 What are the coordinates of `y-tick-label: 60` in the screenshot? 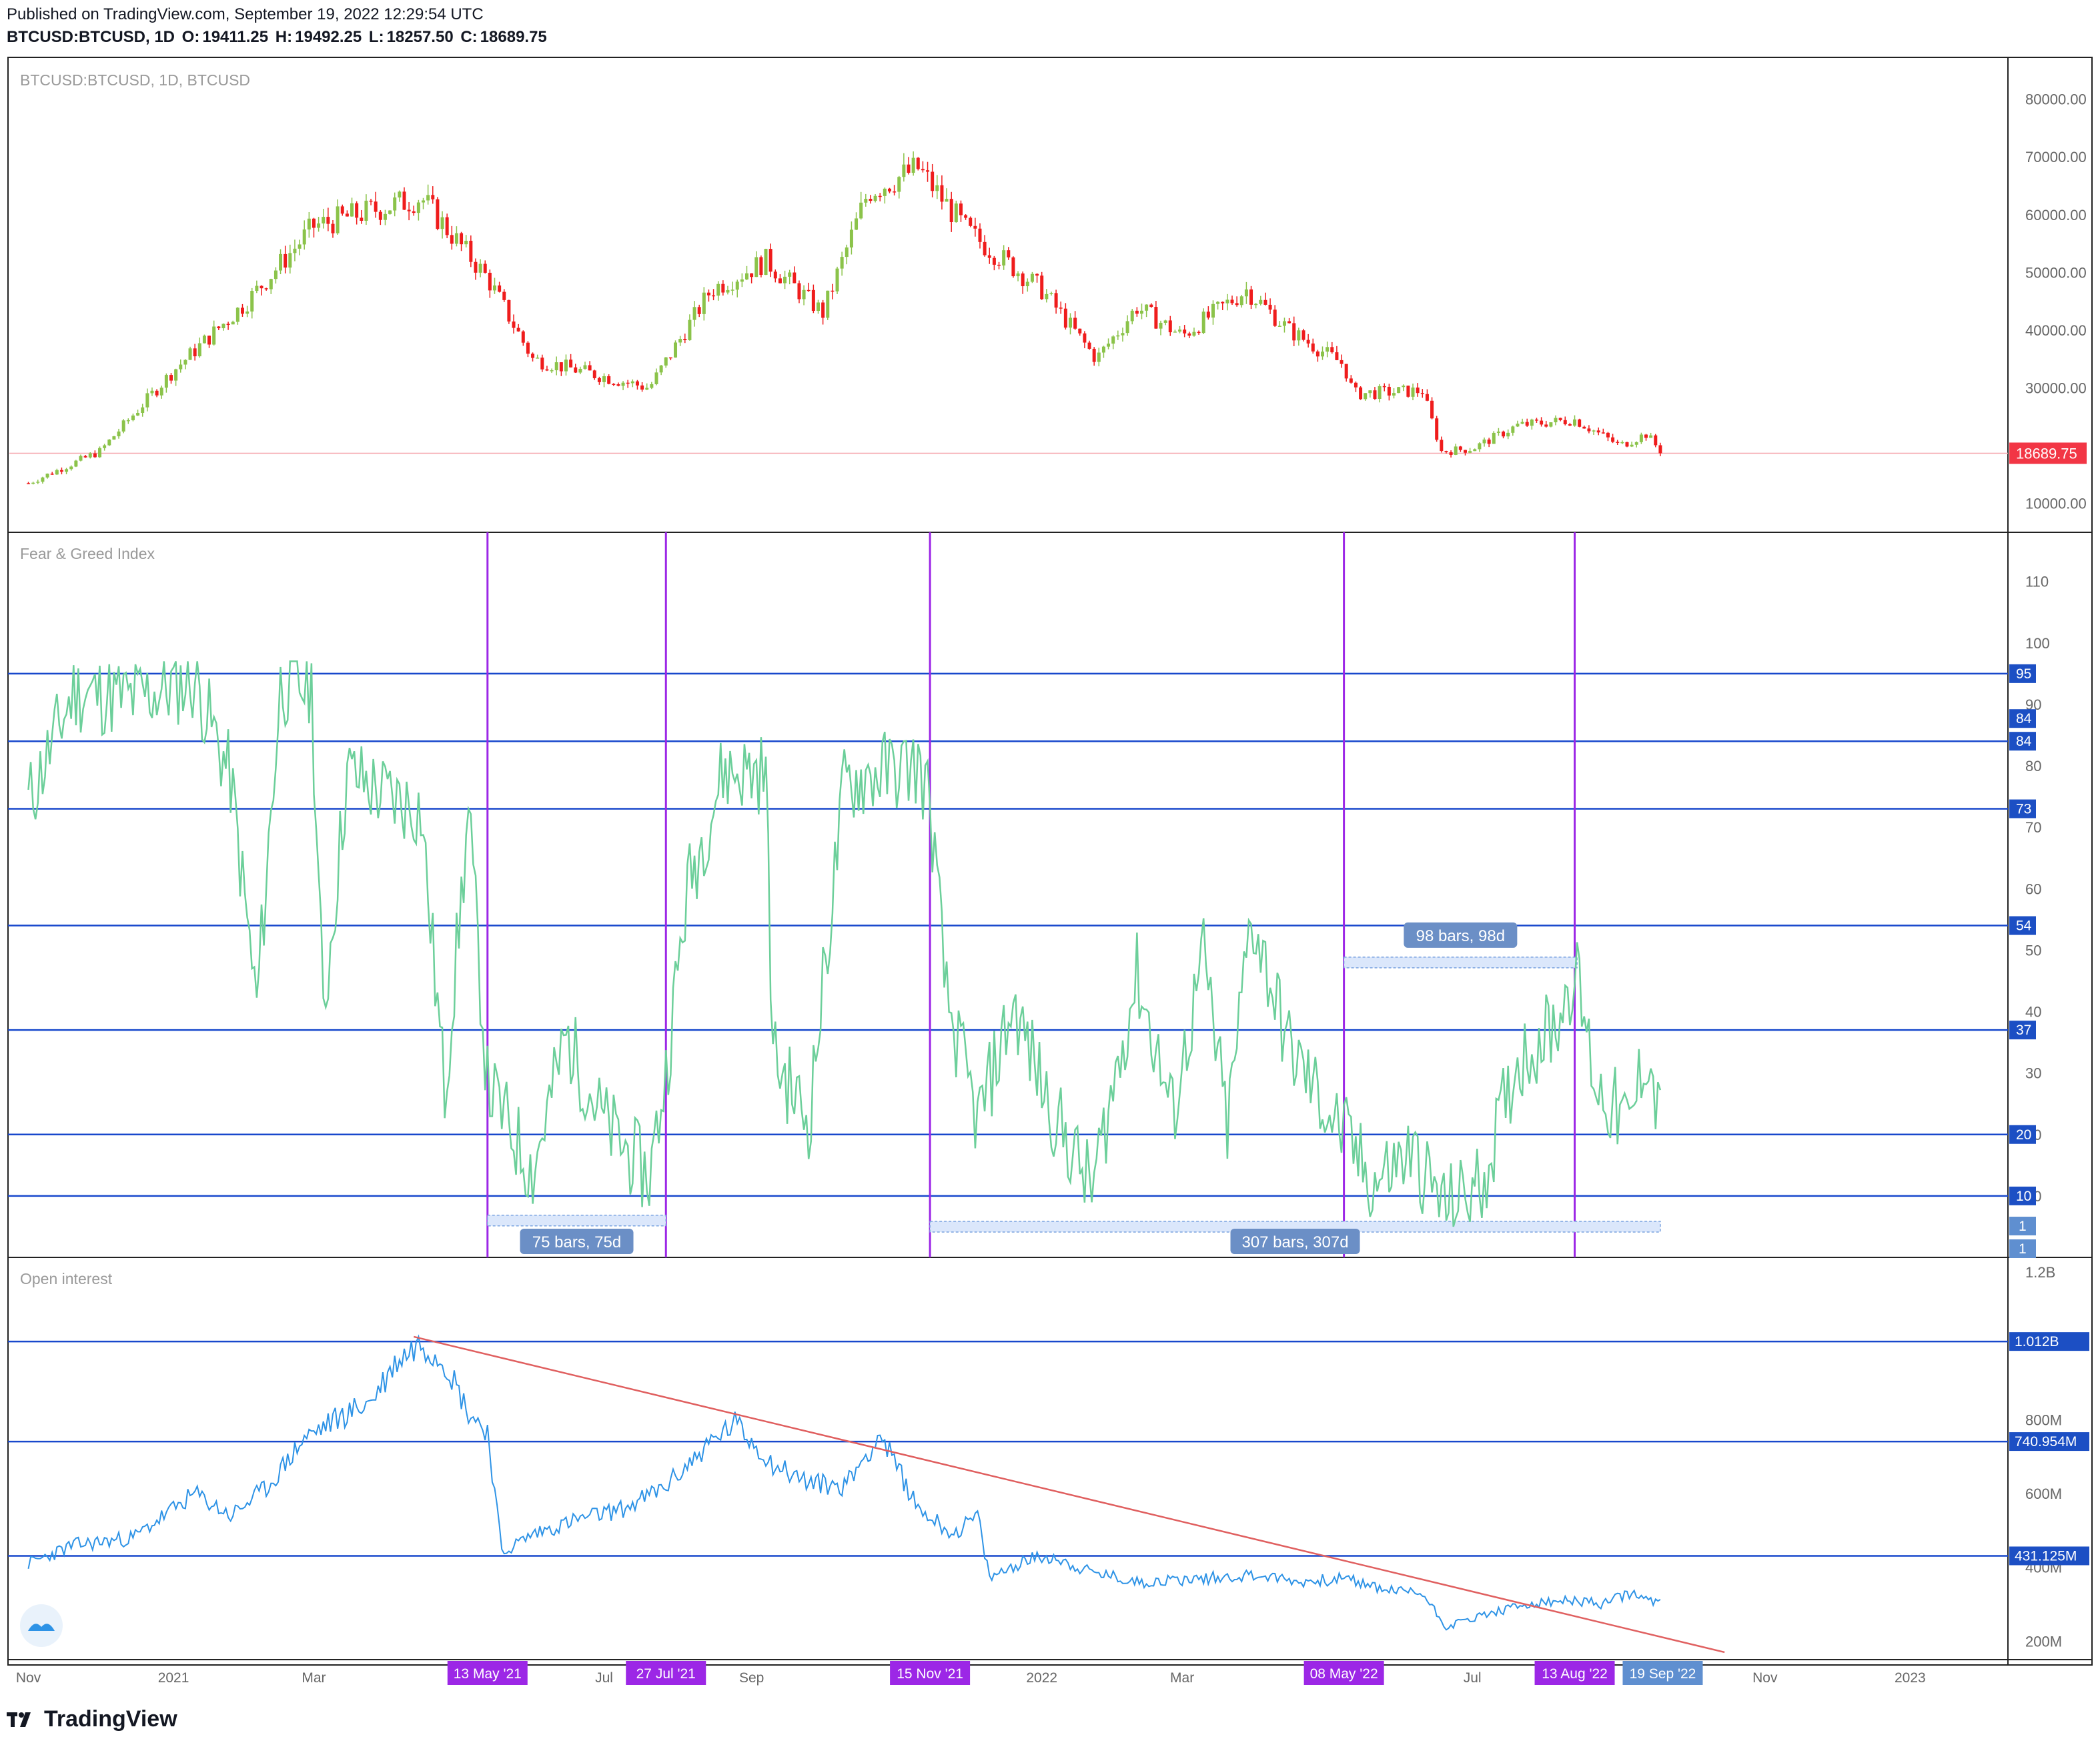 It's located at (2033, 889).